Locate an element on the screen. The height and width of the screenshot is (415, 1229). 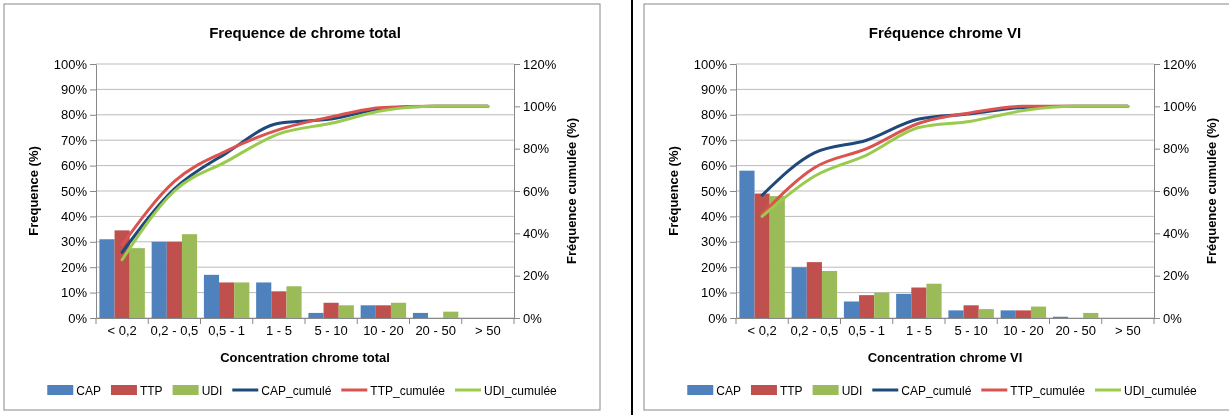
y2-tick-label: 80% is located at coordinates (536, 149).